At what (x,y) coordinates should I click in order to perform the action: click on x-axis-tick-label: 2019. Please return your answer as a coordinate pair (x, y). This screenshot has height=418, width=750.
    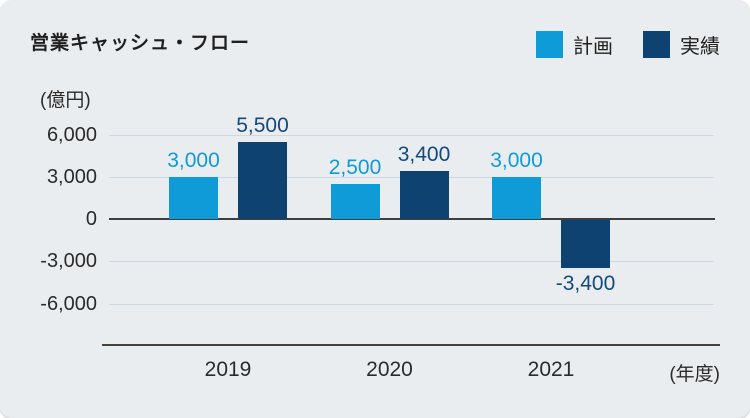
    Looking at the image, I should click on (228, 369).